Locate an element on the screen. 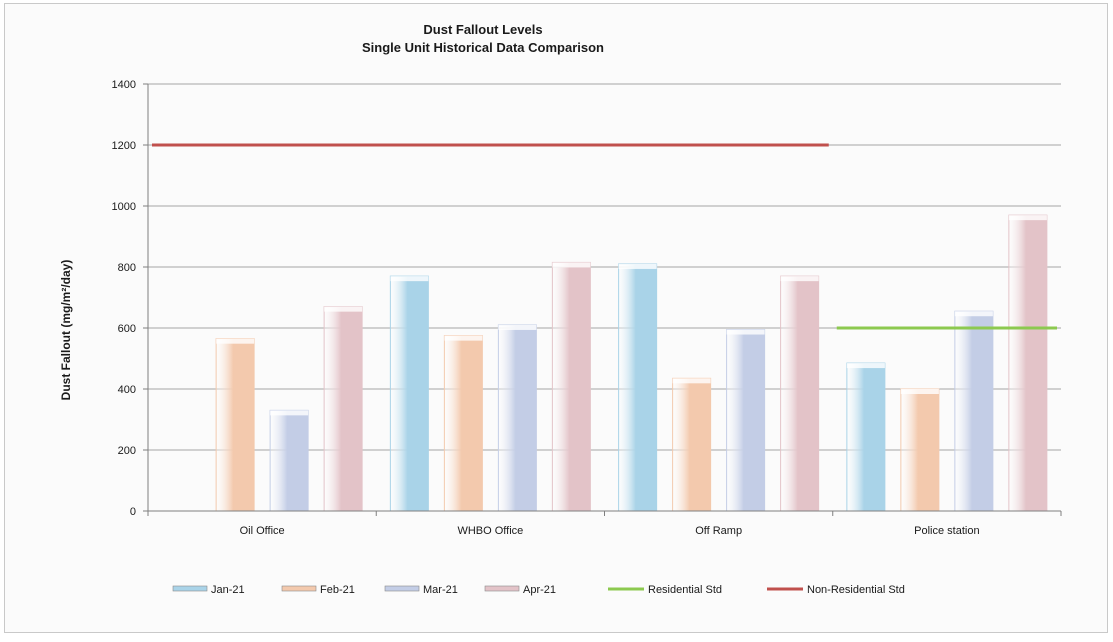 This screenshot has width=1113, height=642. y-axis-label: Dust Fallout (mg/m²/day) is located at coordinates (66, 330).